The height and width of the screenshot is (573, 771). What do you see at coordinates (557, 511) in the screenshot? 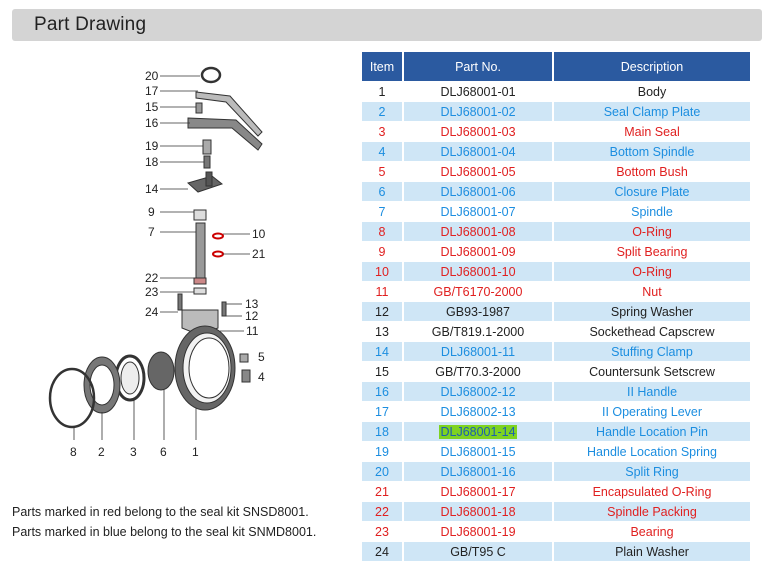
I see `table-row: 22 DLJ68001-18 Spindle Packing` at bounding box center [557, 511].